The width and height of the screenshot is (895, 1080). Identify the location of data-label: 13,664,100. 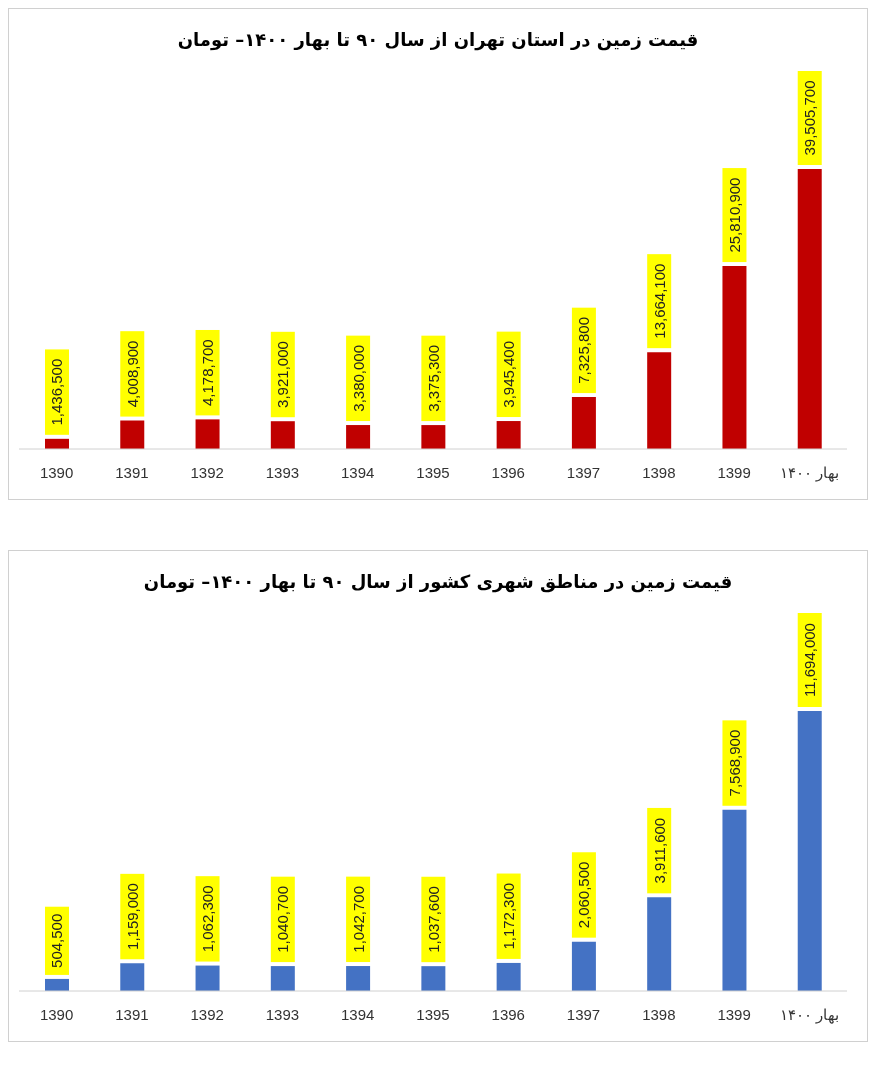
(659, 301).